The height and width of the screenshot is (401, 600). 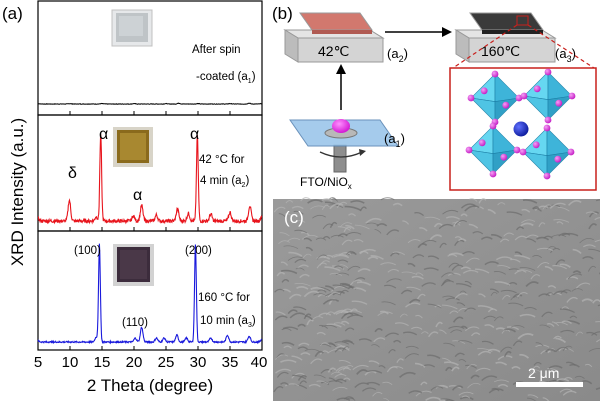 I want to click on octahedron, so click(x=548, y=96).